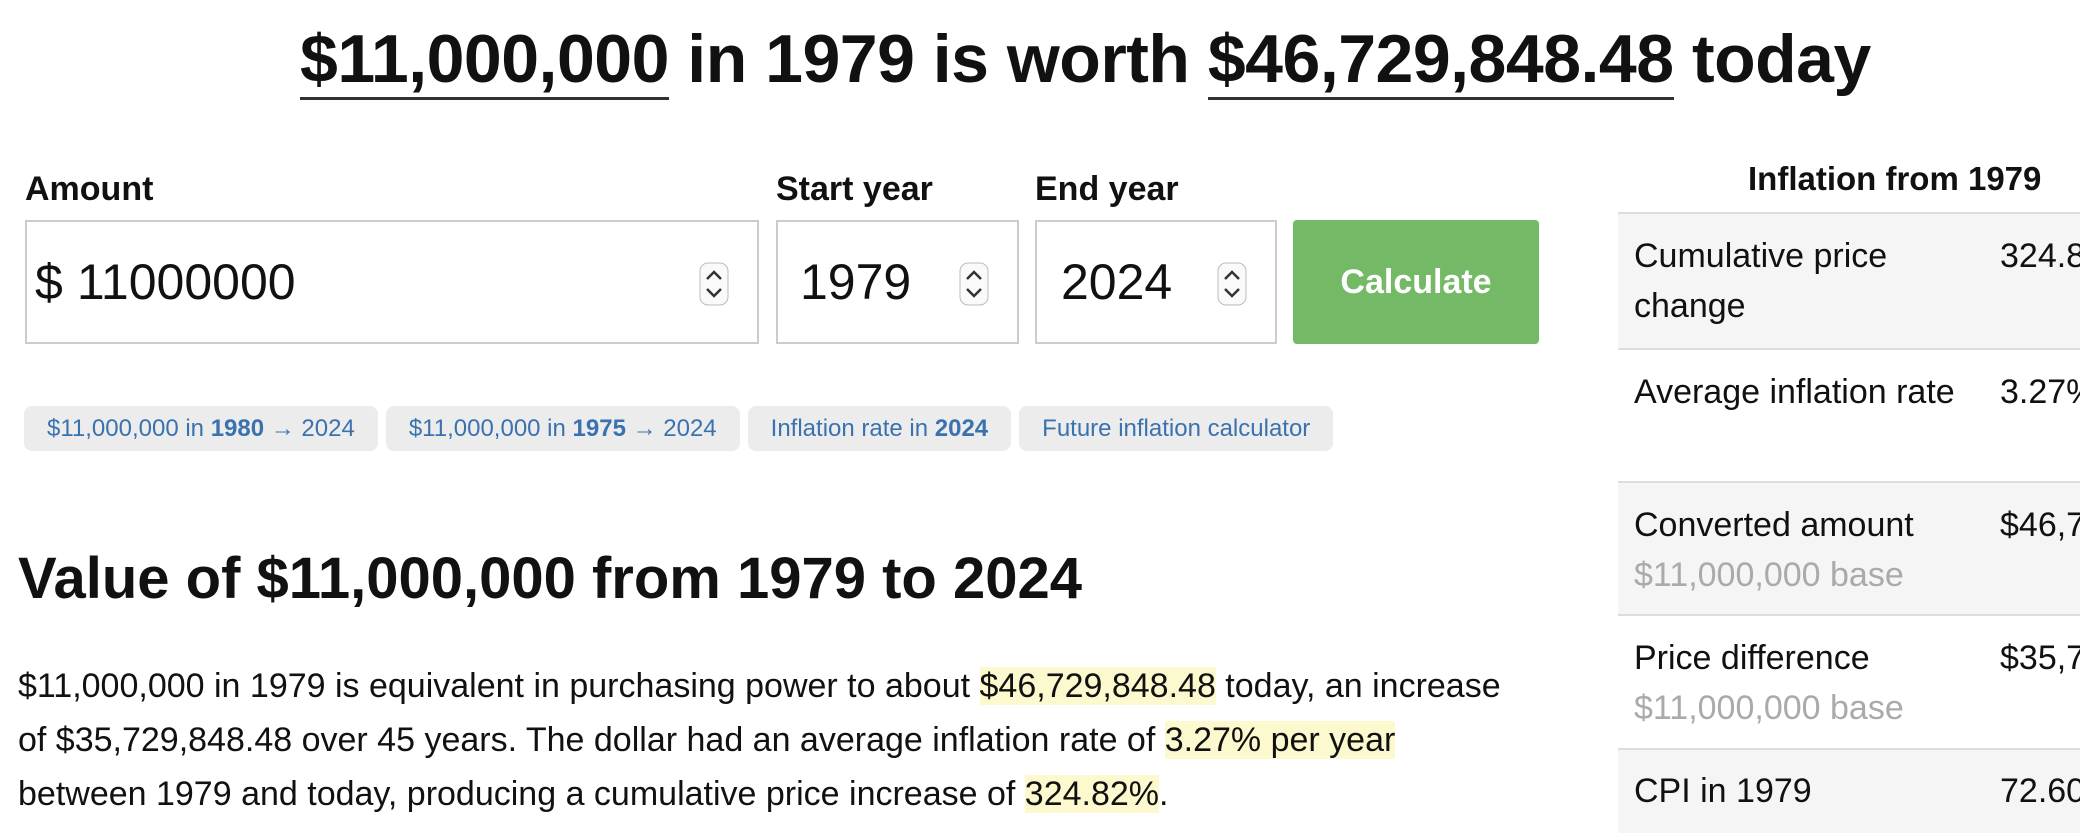 The image size is (2080, 840). Describe the element at coordinates (1752, 658) in the screenshot. I see `row-label: Price difference` at that location.